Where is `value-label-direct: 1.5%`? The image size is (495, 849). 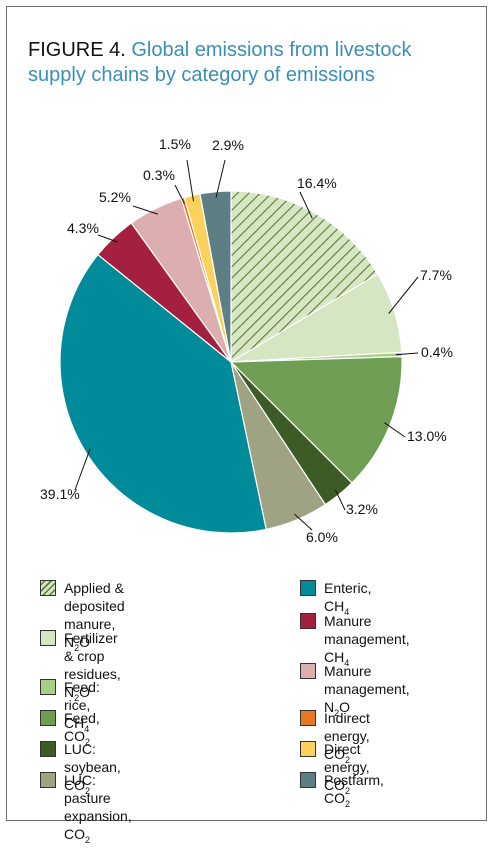 value-label-direct: 1.5% is located at coordinates (175, 144).